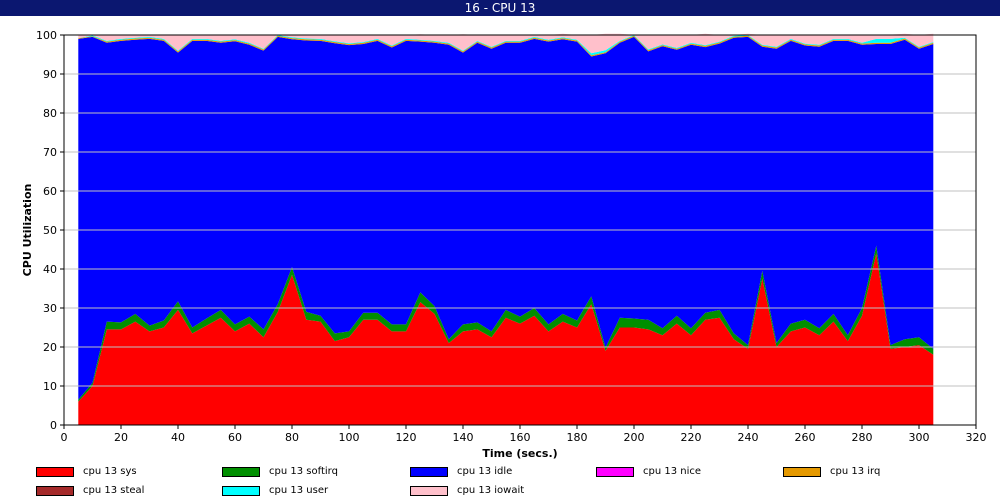  Describe the element at coordinates (691, 437) in the screenshot. I see `x-tick-label: 220` at that location.